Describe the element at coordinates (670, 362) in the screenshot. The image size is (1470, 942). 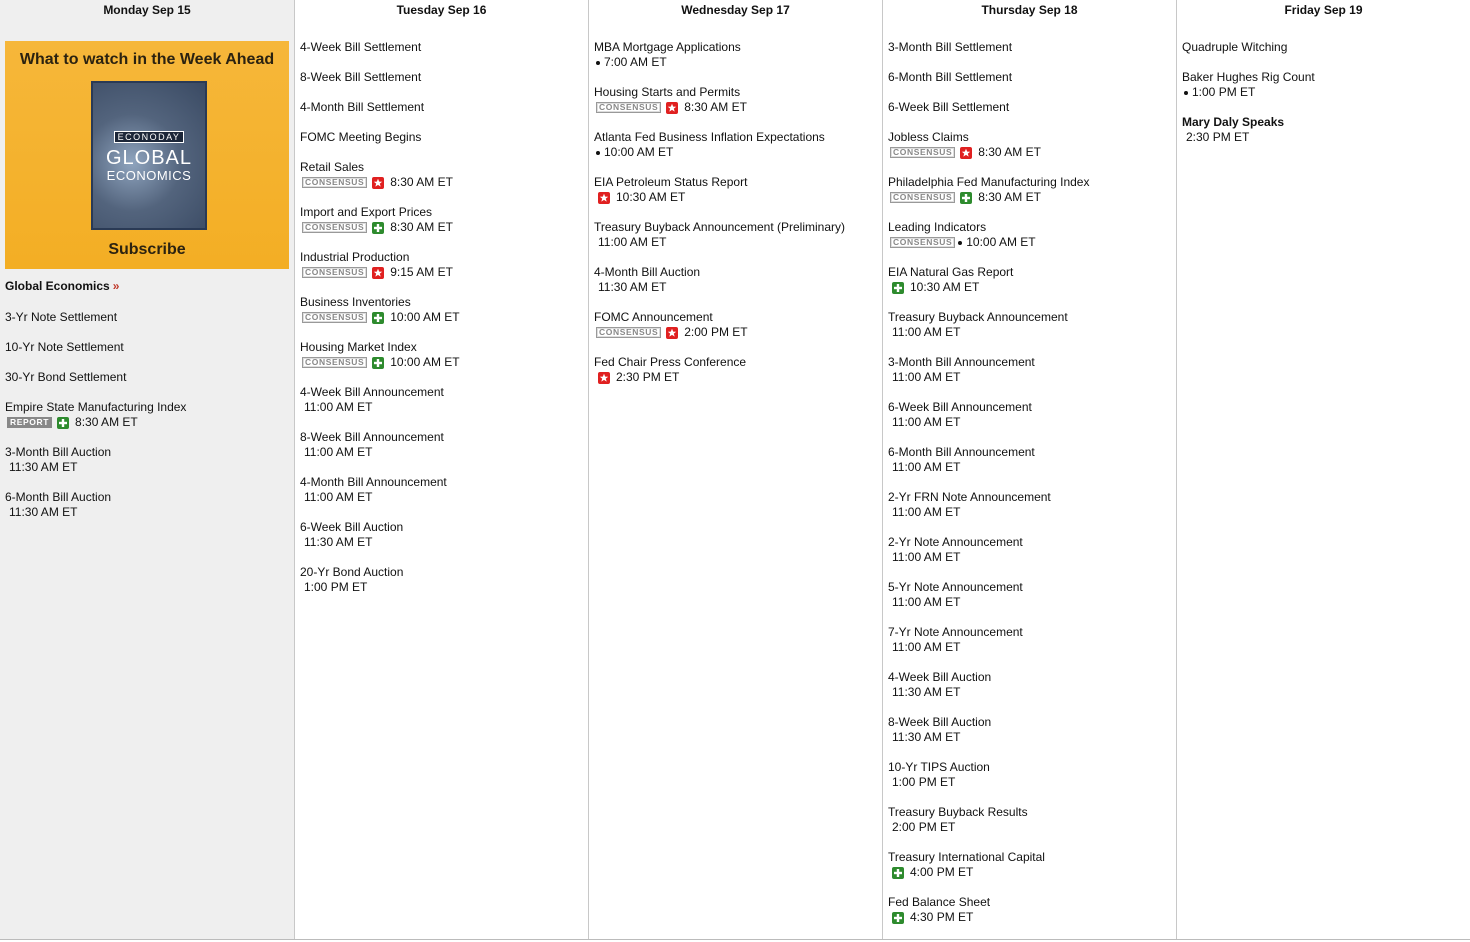
I see `event-name: Fed Chair Press Conference` at that location.